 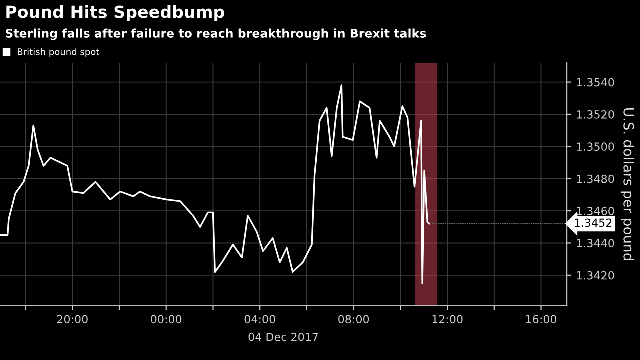 What do you see at coordinates (72, 319) in the screenshot?
I see `x-tick-label: 20:00` at bounding box center [72, 319].